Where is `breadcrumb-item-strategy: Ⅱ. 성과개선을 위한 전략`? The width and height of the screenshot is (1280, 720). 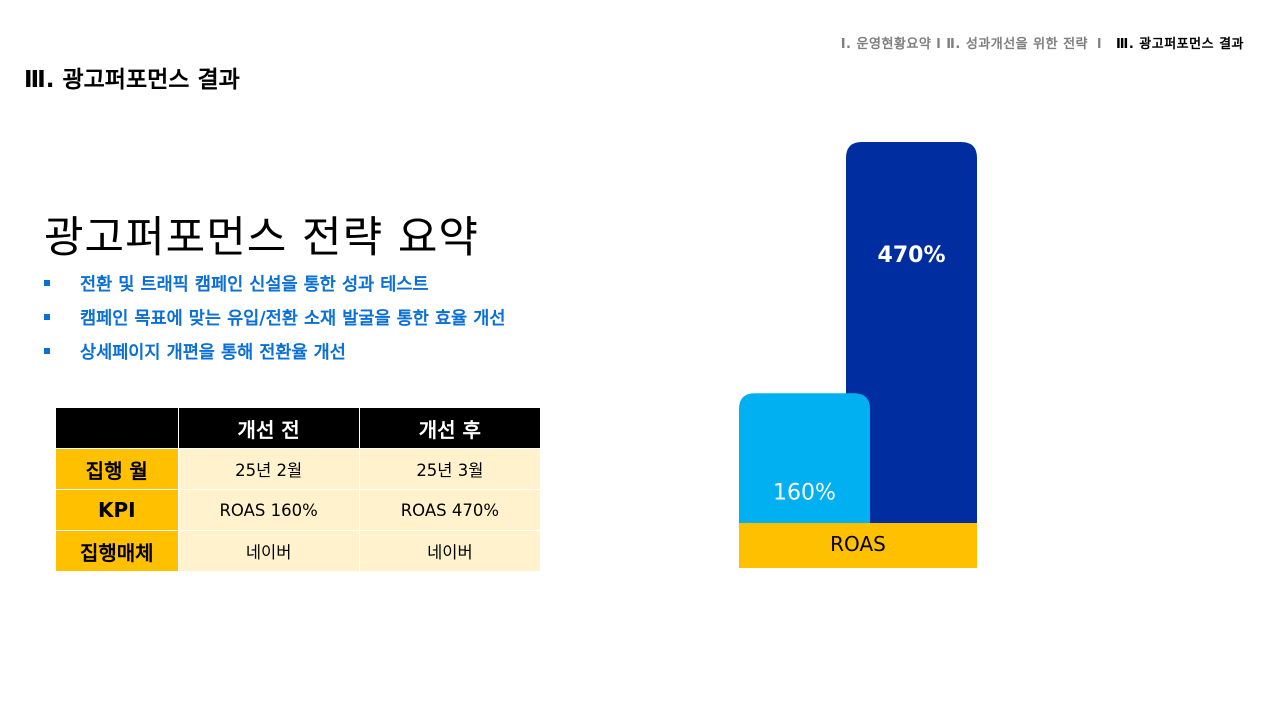
breadcrumb-item-strategy: Ⅱ. 성과개선을 위한 전략 is located at coordinates (1017, 44).